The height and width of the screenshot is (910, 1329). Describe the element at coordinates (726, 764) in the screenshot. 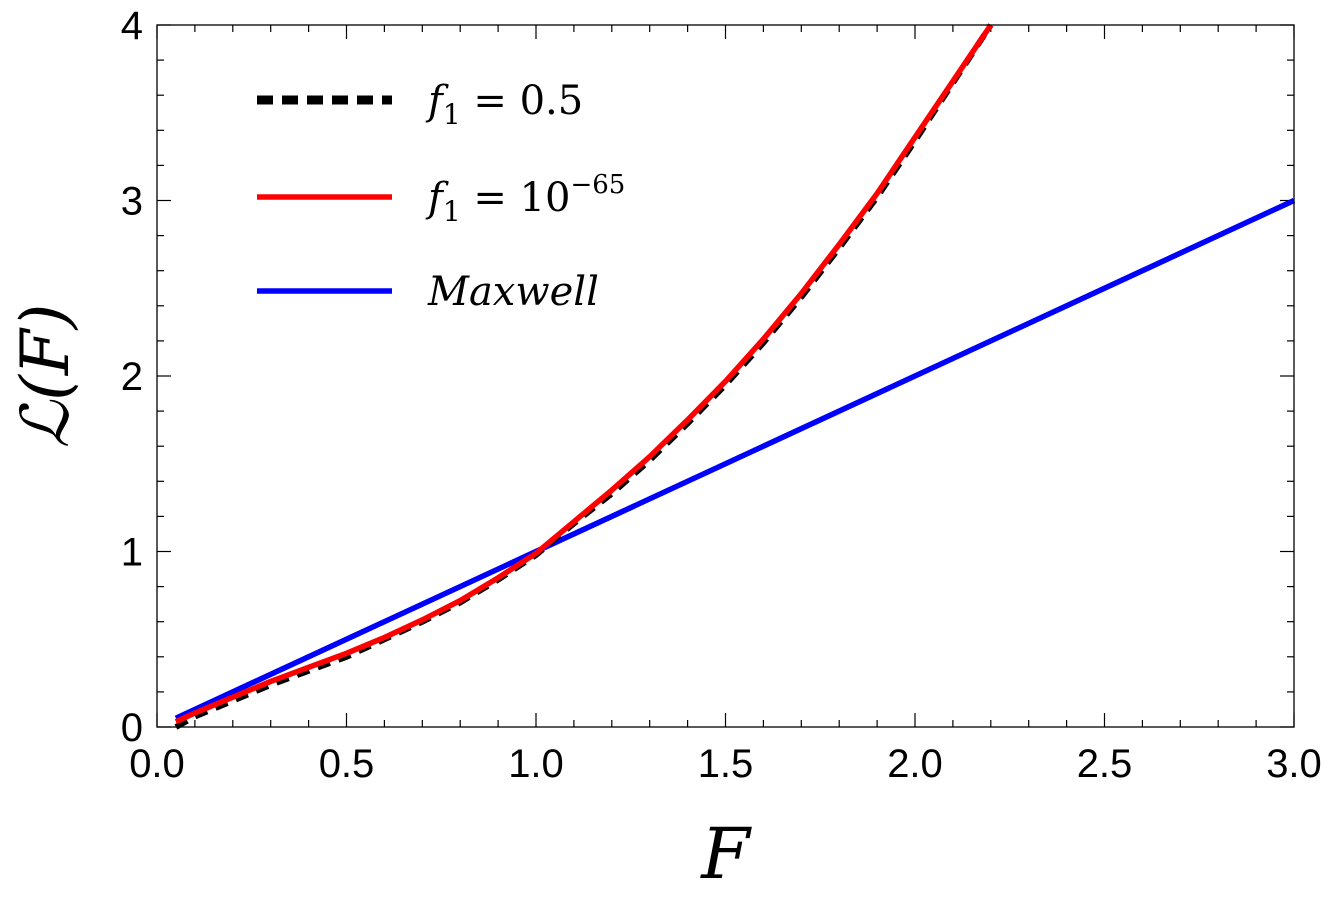

I see `x-tick-label: 1.5` at that location.